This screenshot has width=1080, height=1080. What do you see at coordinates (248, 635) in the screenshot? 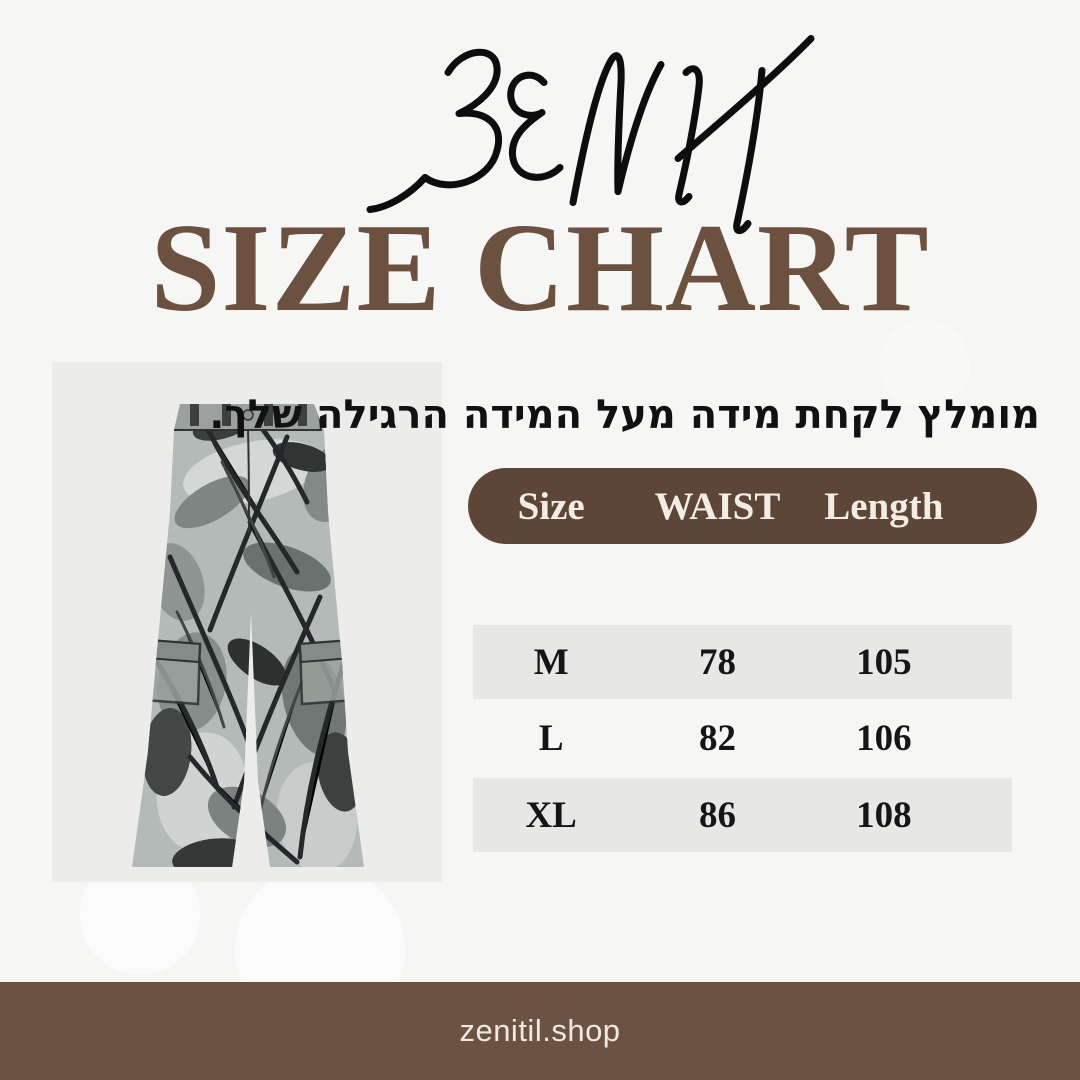
I see `camo-pants-illustration` at bounding box center [248, 635].